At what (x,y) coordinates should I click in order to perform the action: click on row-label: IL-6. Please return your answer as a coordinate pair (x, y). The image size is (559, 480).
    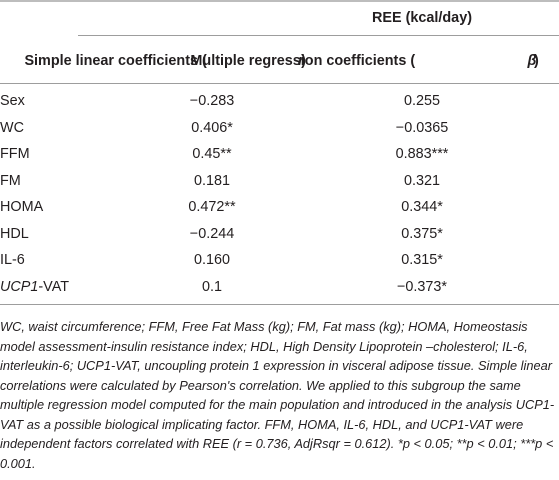
    Looking at the image, I should click on (12, 260).